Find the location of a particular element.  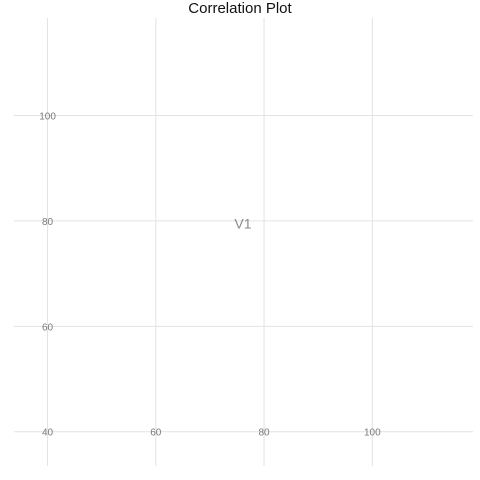

annotations: V1 is located at coordinates (242, 224).